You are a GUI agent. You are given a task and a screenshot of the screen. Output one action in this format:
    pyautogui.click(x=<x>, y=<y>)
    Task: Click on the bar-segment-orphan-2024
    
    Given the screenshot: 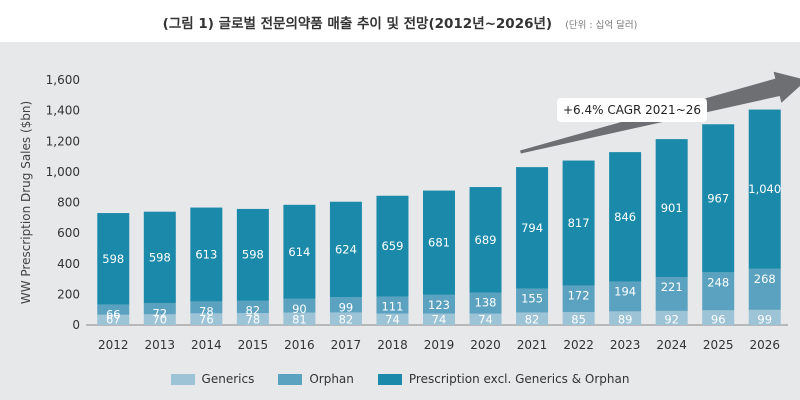 What is the action you would take?
    pyautogui.click(x=671, y=294)
    